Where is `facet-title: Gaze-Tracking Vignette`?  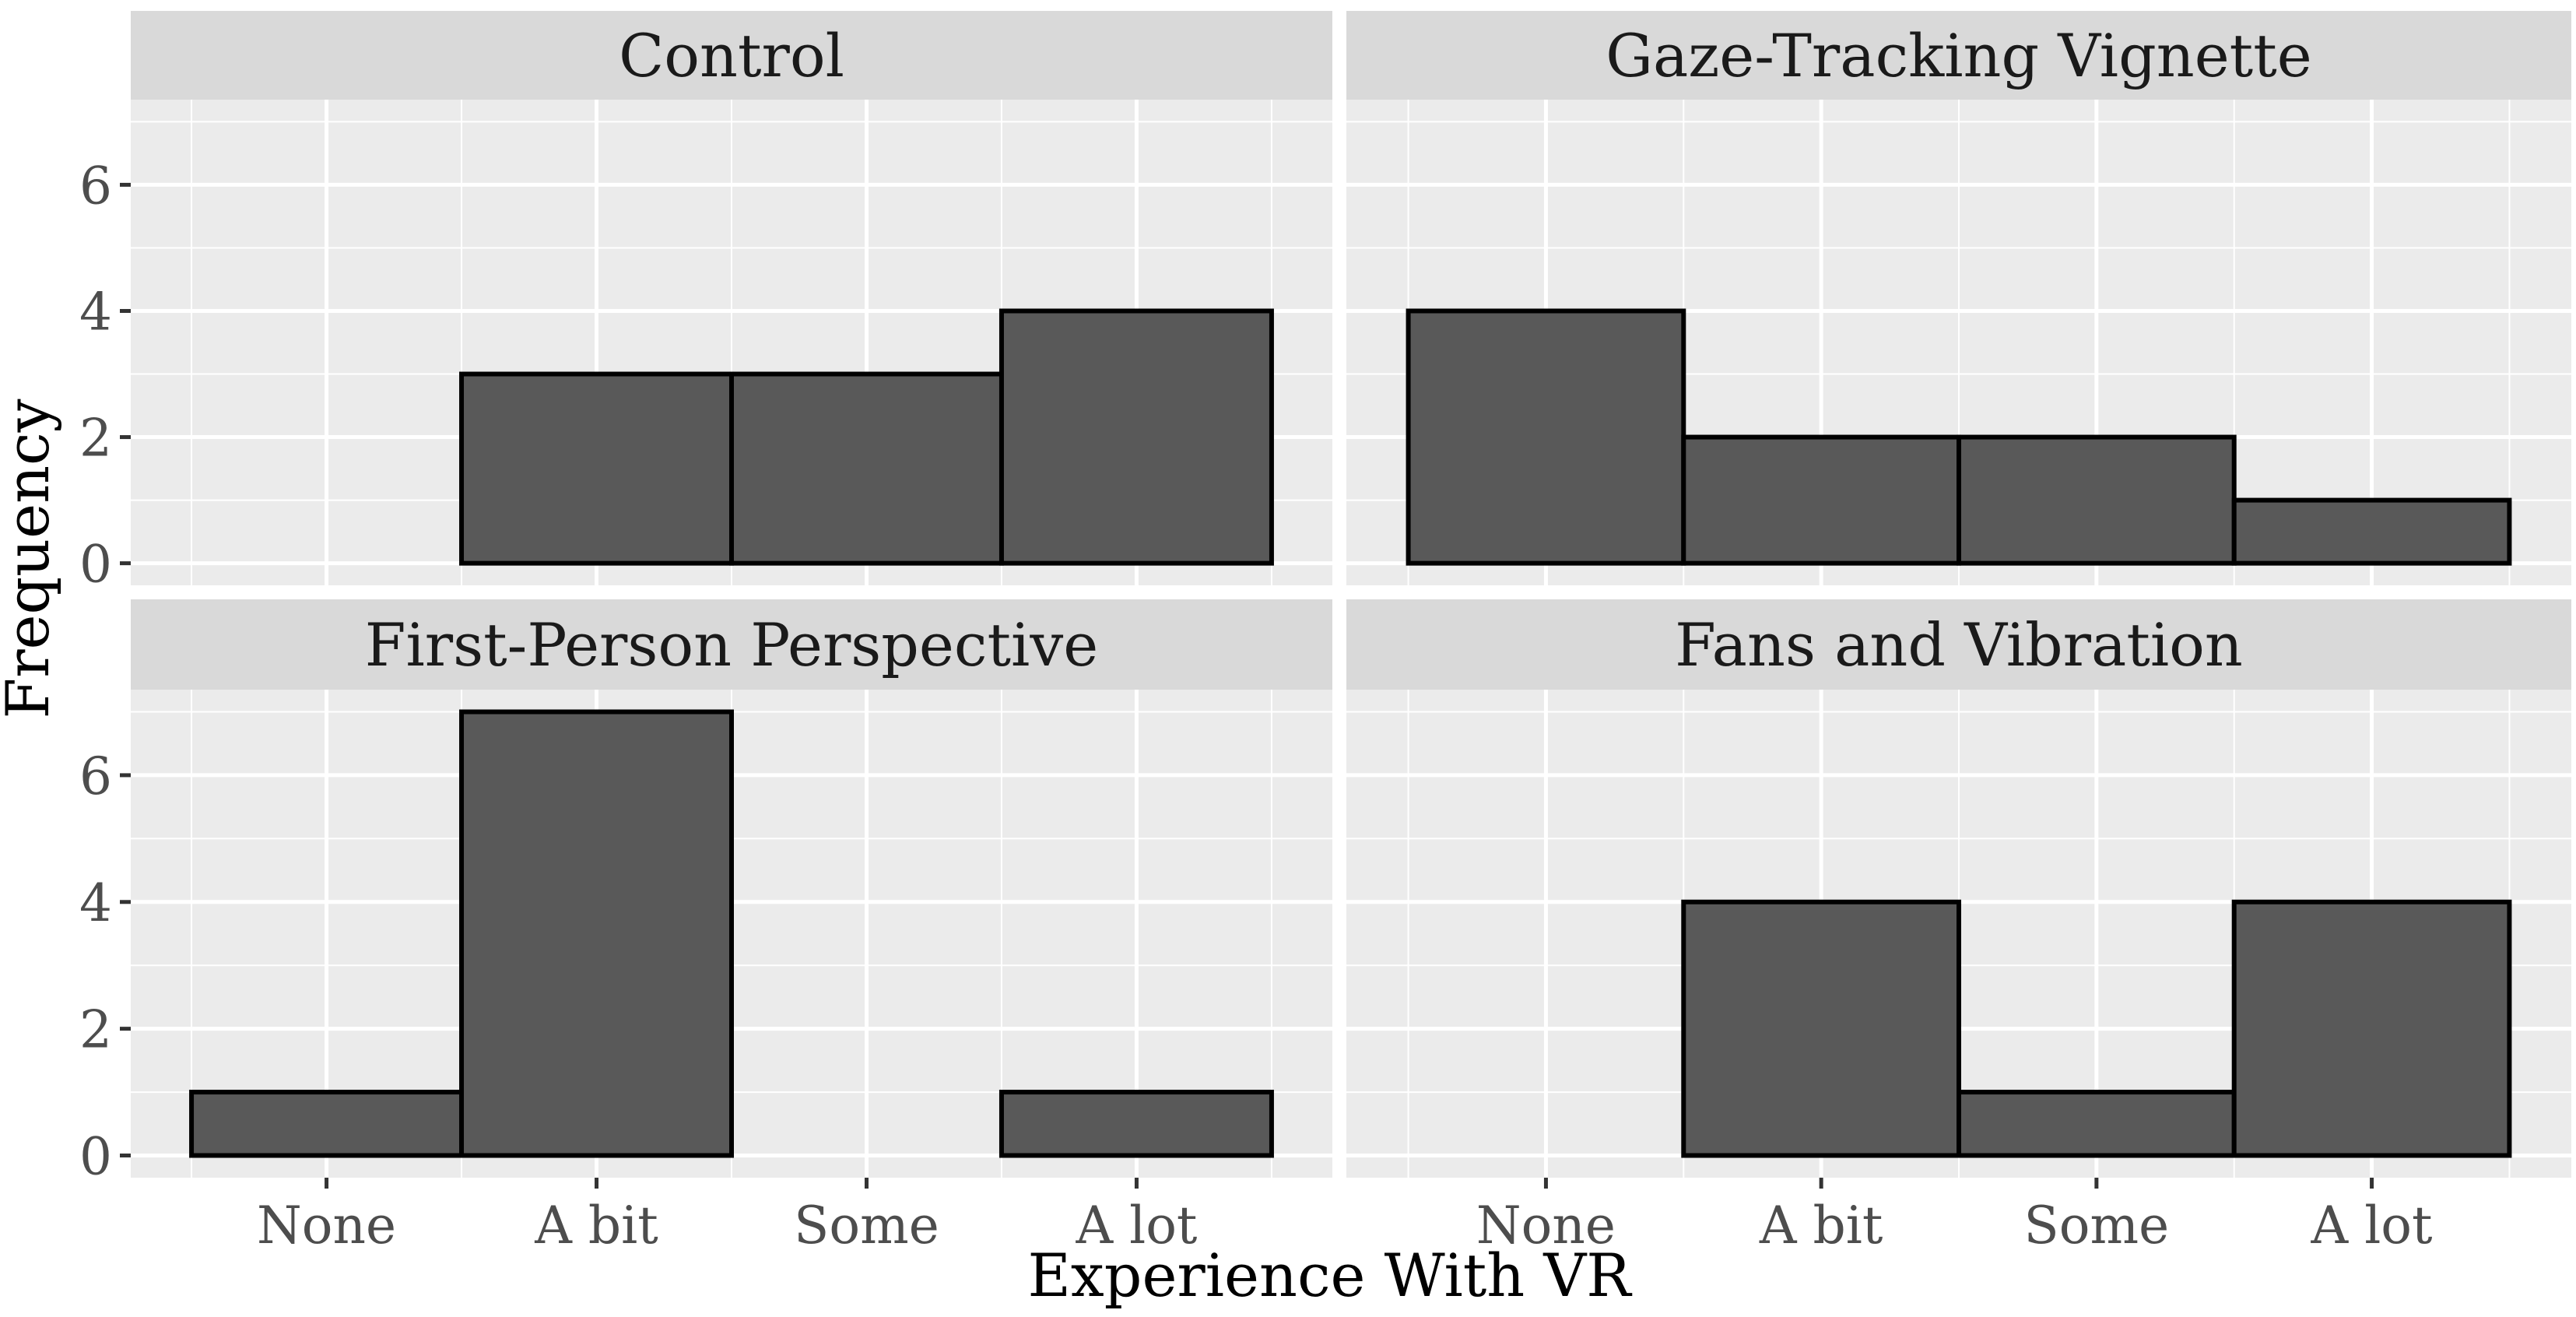 facet-title: Gaze-Tracking Vignette is located at coordinates (1959, 56).